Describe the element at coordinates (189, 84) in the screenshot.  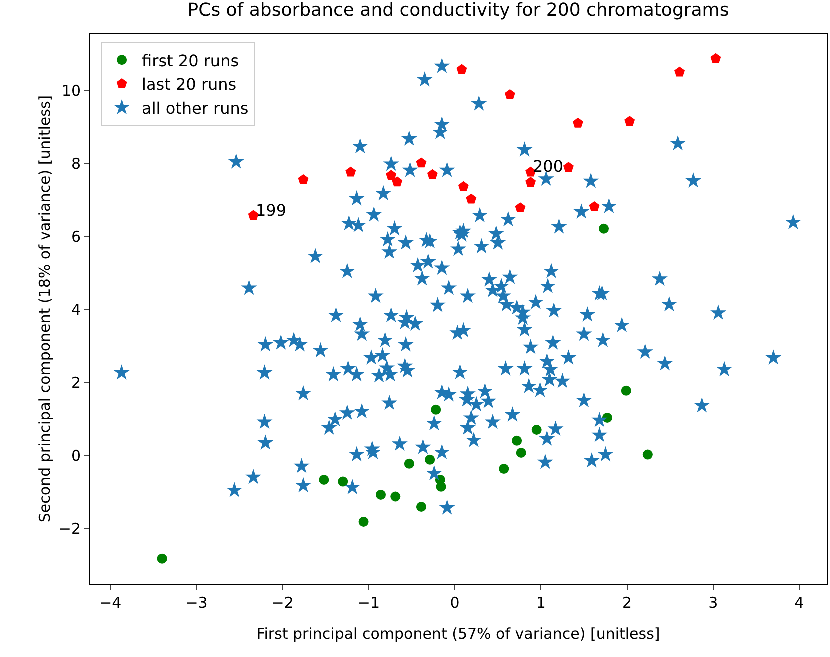
I see `legend-label: last 20 runs` at that location.